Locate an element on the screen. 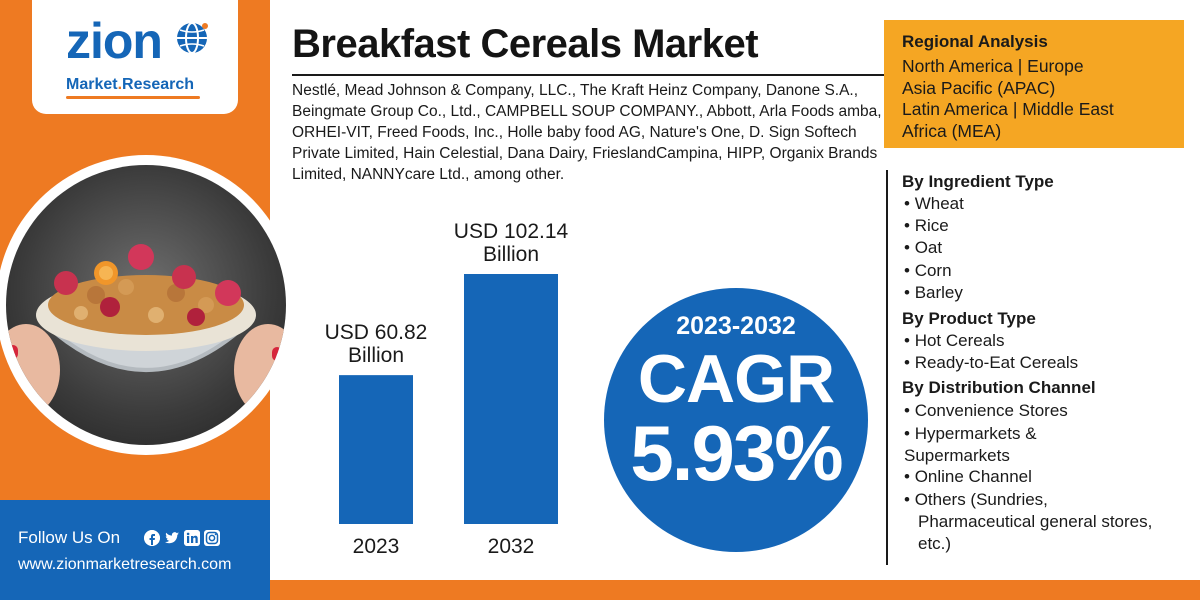 This screenshot has width=1200, height=600. follow-us-label: Follow Us On is located at coordinates (69, 537).